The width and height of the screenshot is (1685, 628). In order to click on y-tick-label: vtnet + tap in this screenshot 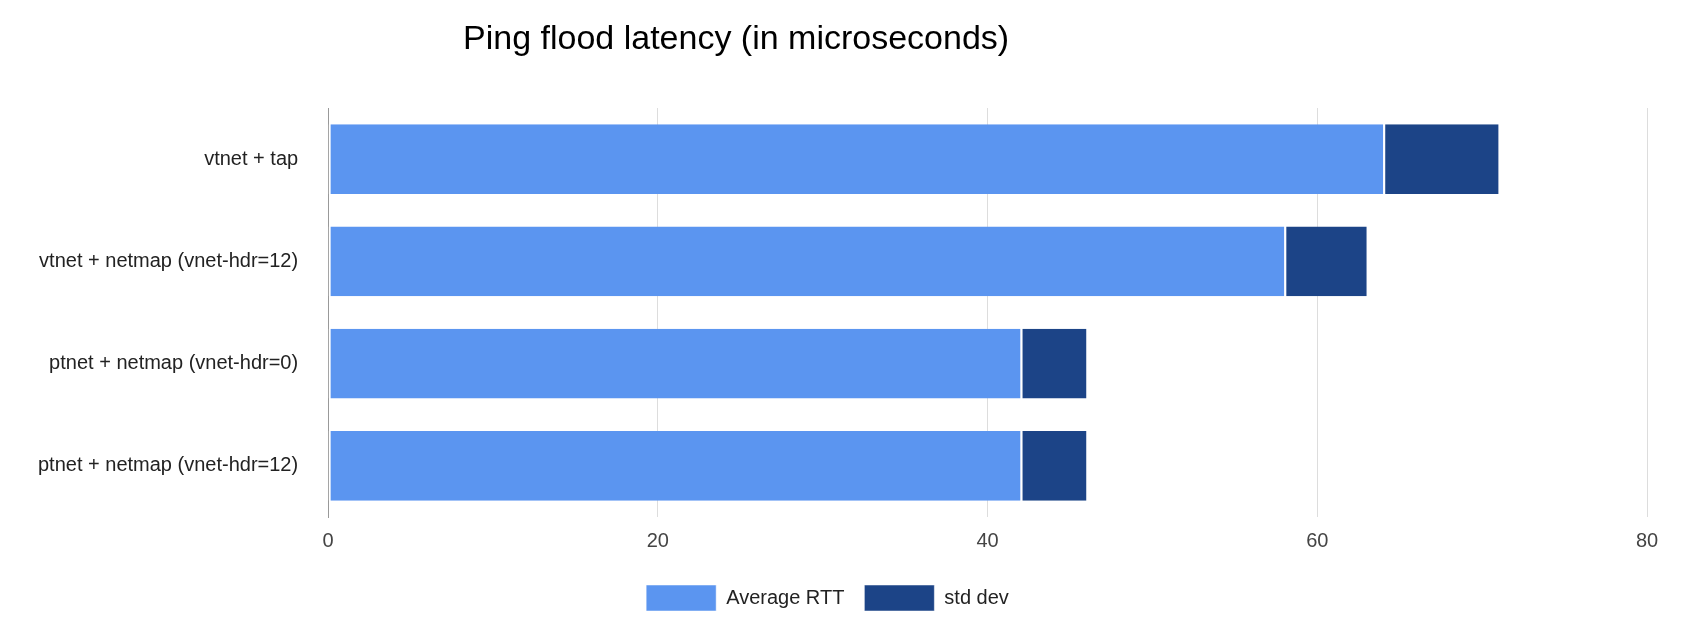, I will do `click(251, 157)`.